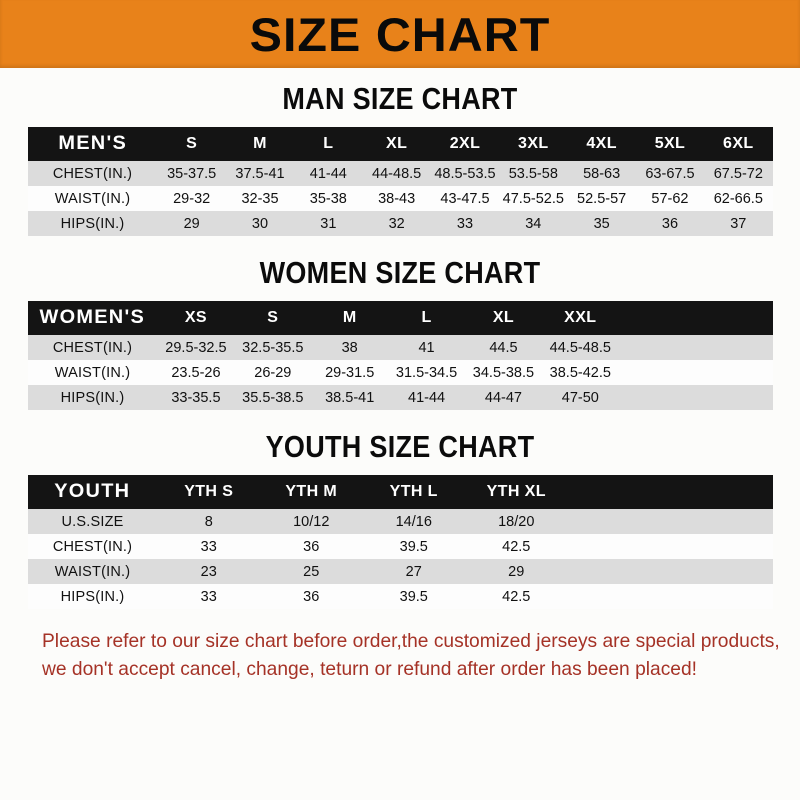 This screenshot has height=800, width=800. What do you see at coordinates (738, 198) in the screenshot?
I see `measurement-value: 62-66.5` at bounding box center [738, 198].